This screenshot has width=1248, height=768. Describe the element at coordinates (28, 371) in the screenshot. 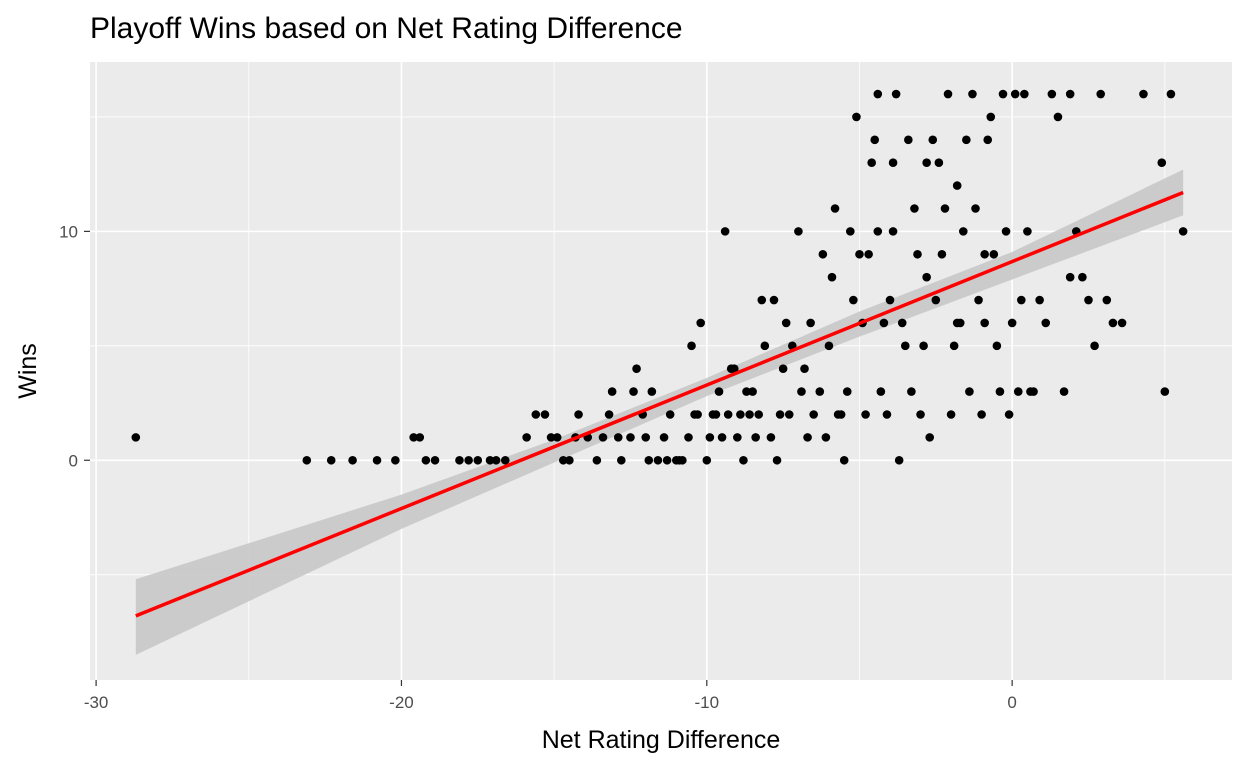

I see `y-axis-title: Wins` at that location.